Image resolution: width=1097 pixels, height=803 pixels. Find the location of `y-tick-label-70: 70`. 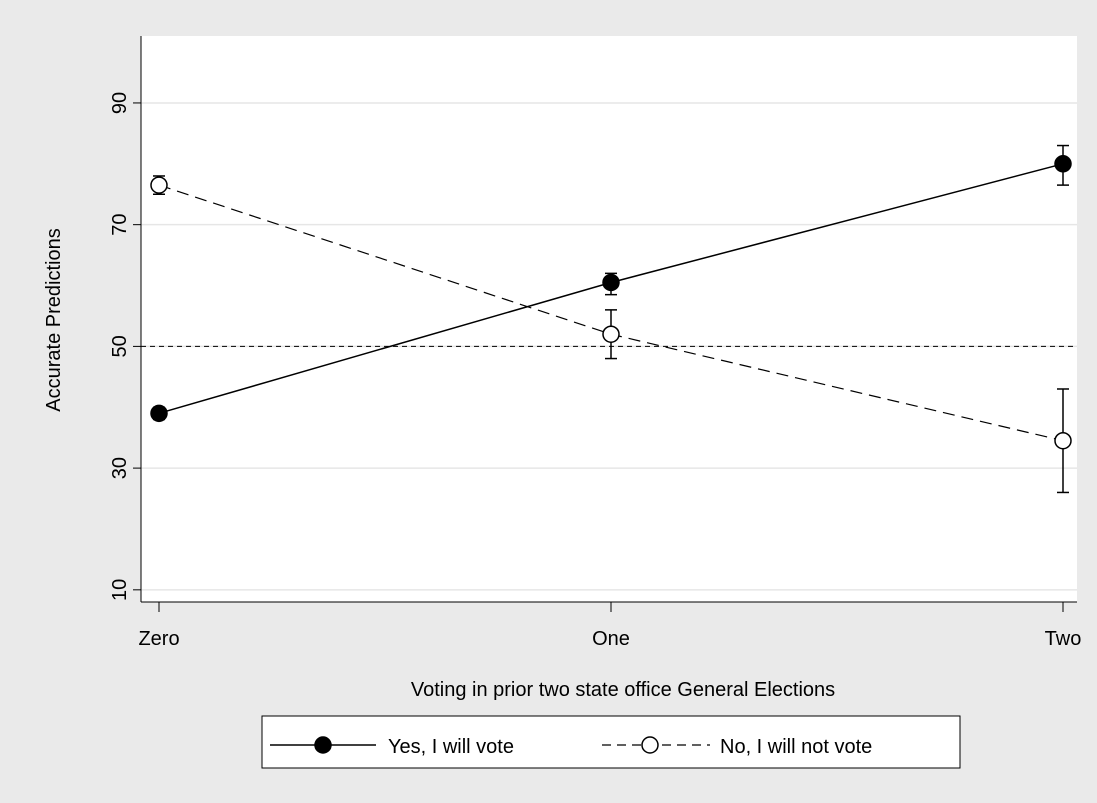

y-tick-label-70: 70 is located at coordinates (120, 225).